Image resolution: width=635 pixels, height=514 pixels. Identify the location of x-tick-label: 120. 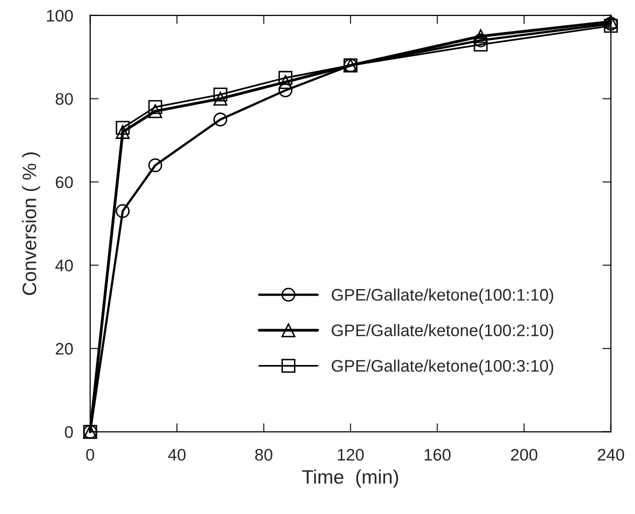
(351, 454).